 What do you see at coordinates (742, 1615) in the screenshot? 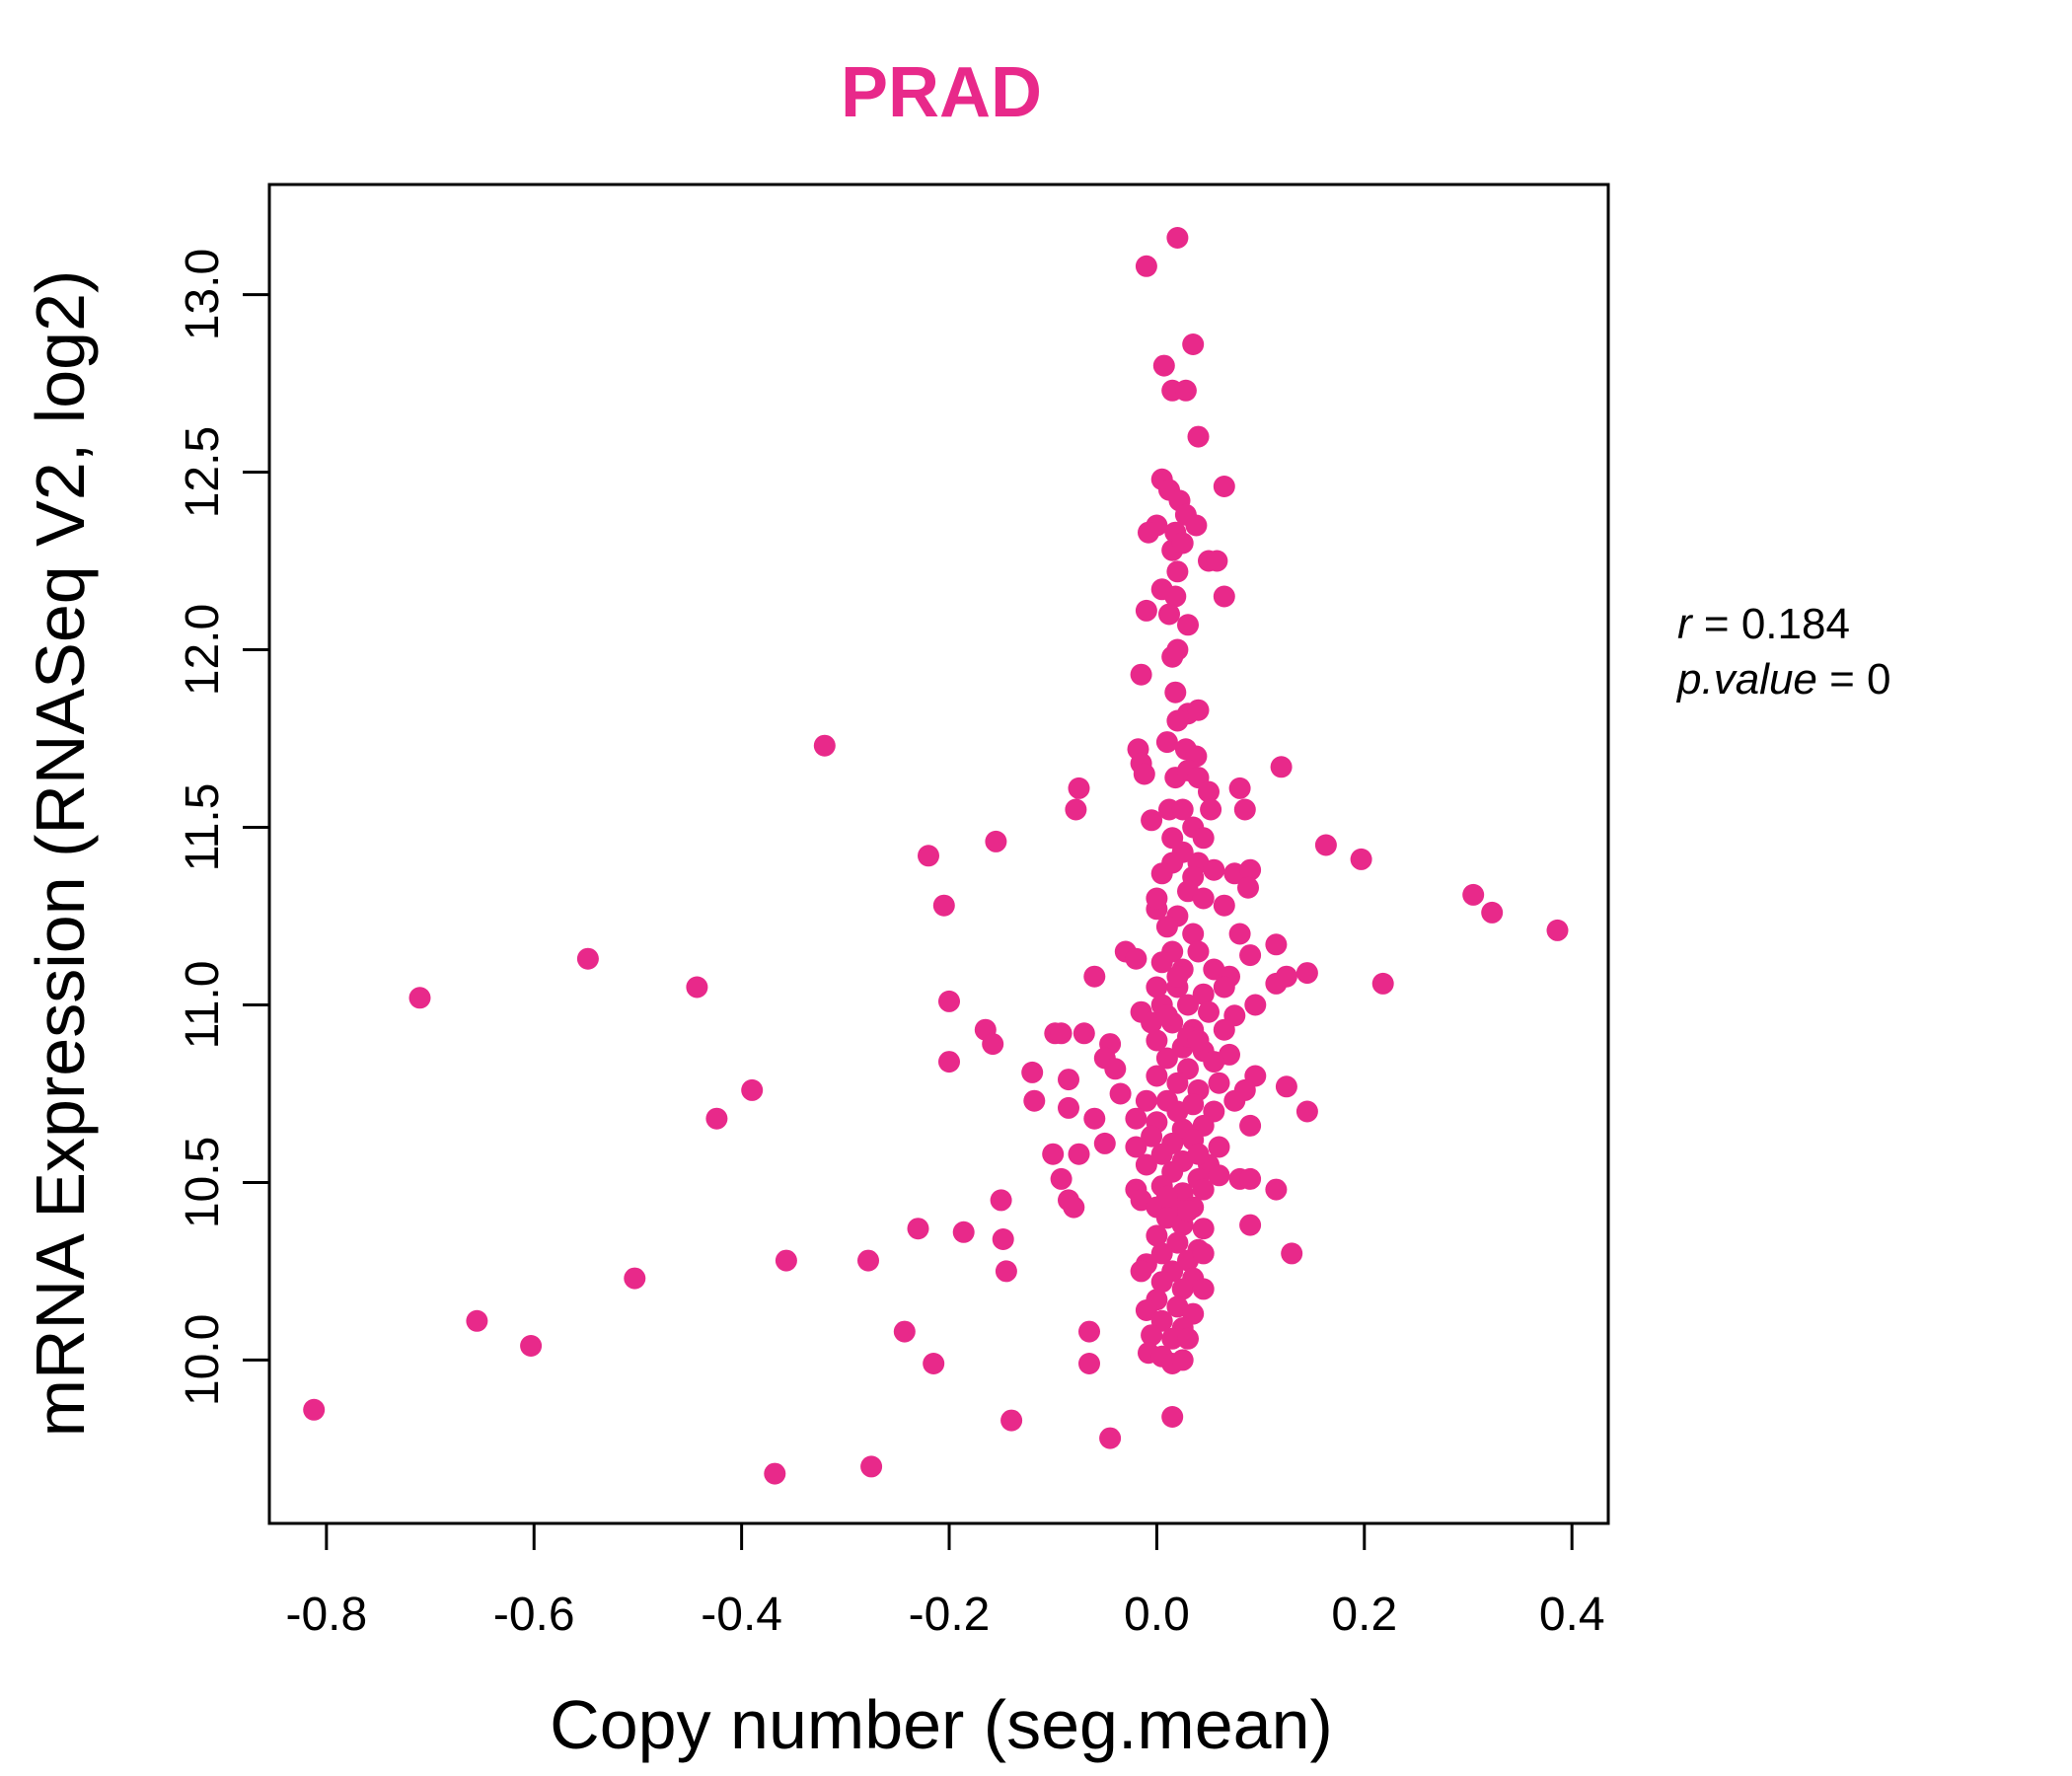
I see `x-tick-label: -0.4` at bounding box center [742, 1615].